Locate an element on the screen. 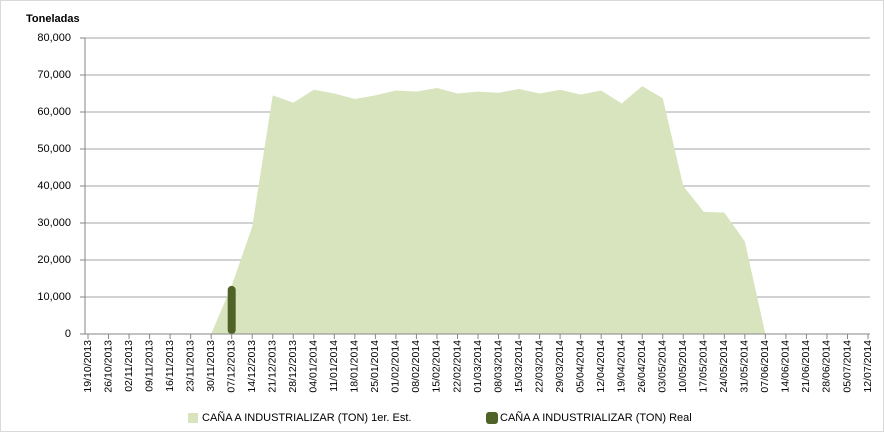  x-tick-label: 30/11/2013 is located at coordinates (211, 366).